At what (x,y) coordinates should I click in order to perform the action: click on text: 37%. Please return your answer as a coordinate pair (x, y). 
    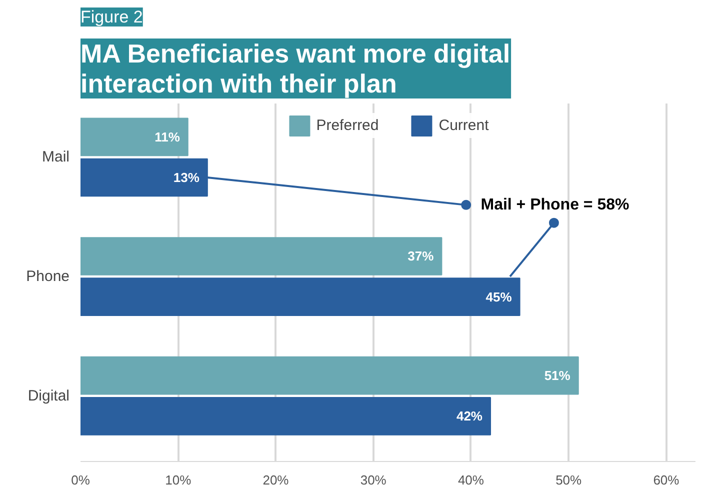
    Looking at the image, I should click on (421, 256).